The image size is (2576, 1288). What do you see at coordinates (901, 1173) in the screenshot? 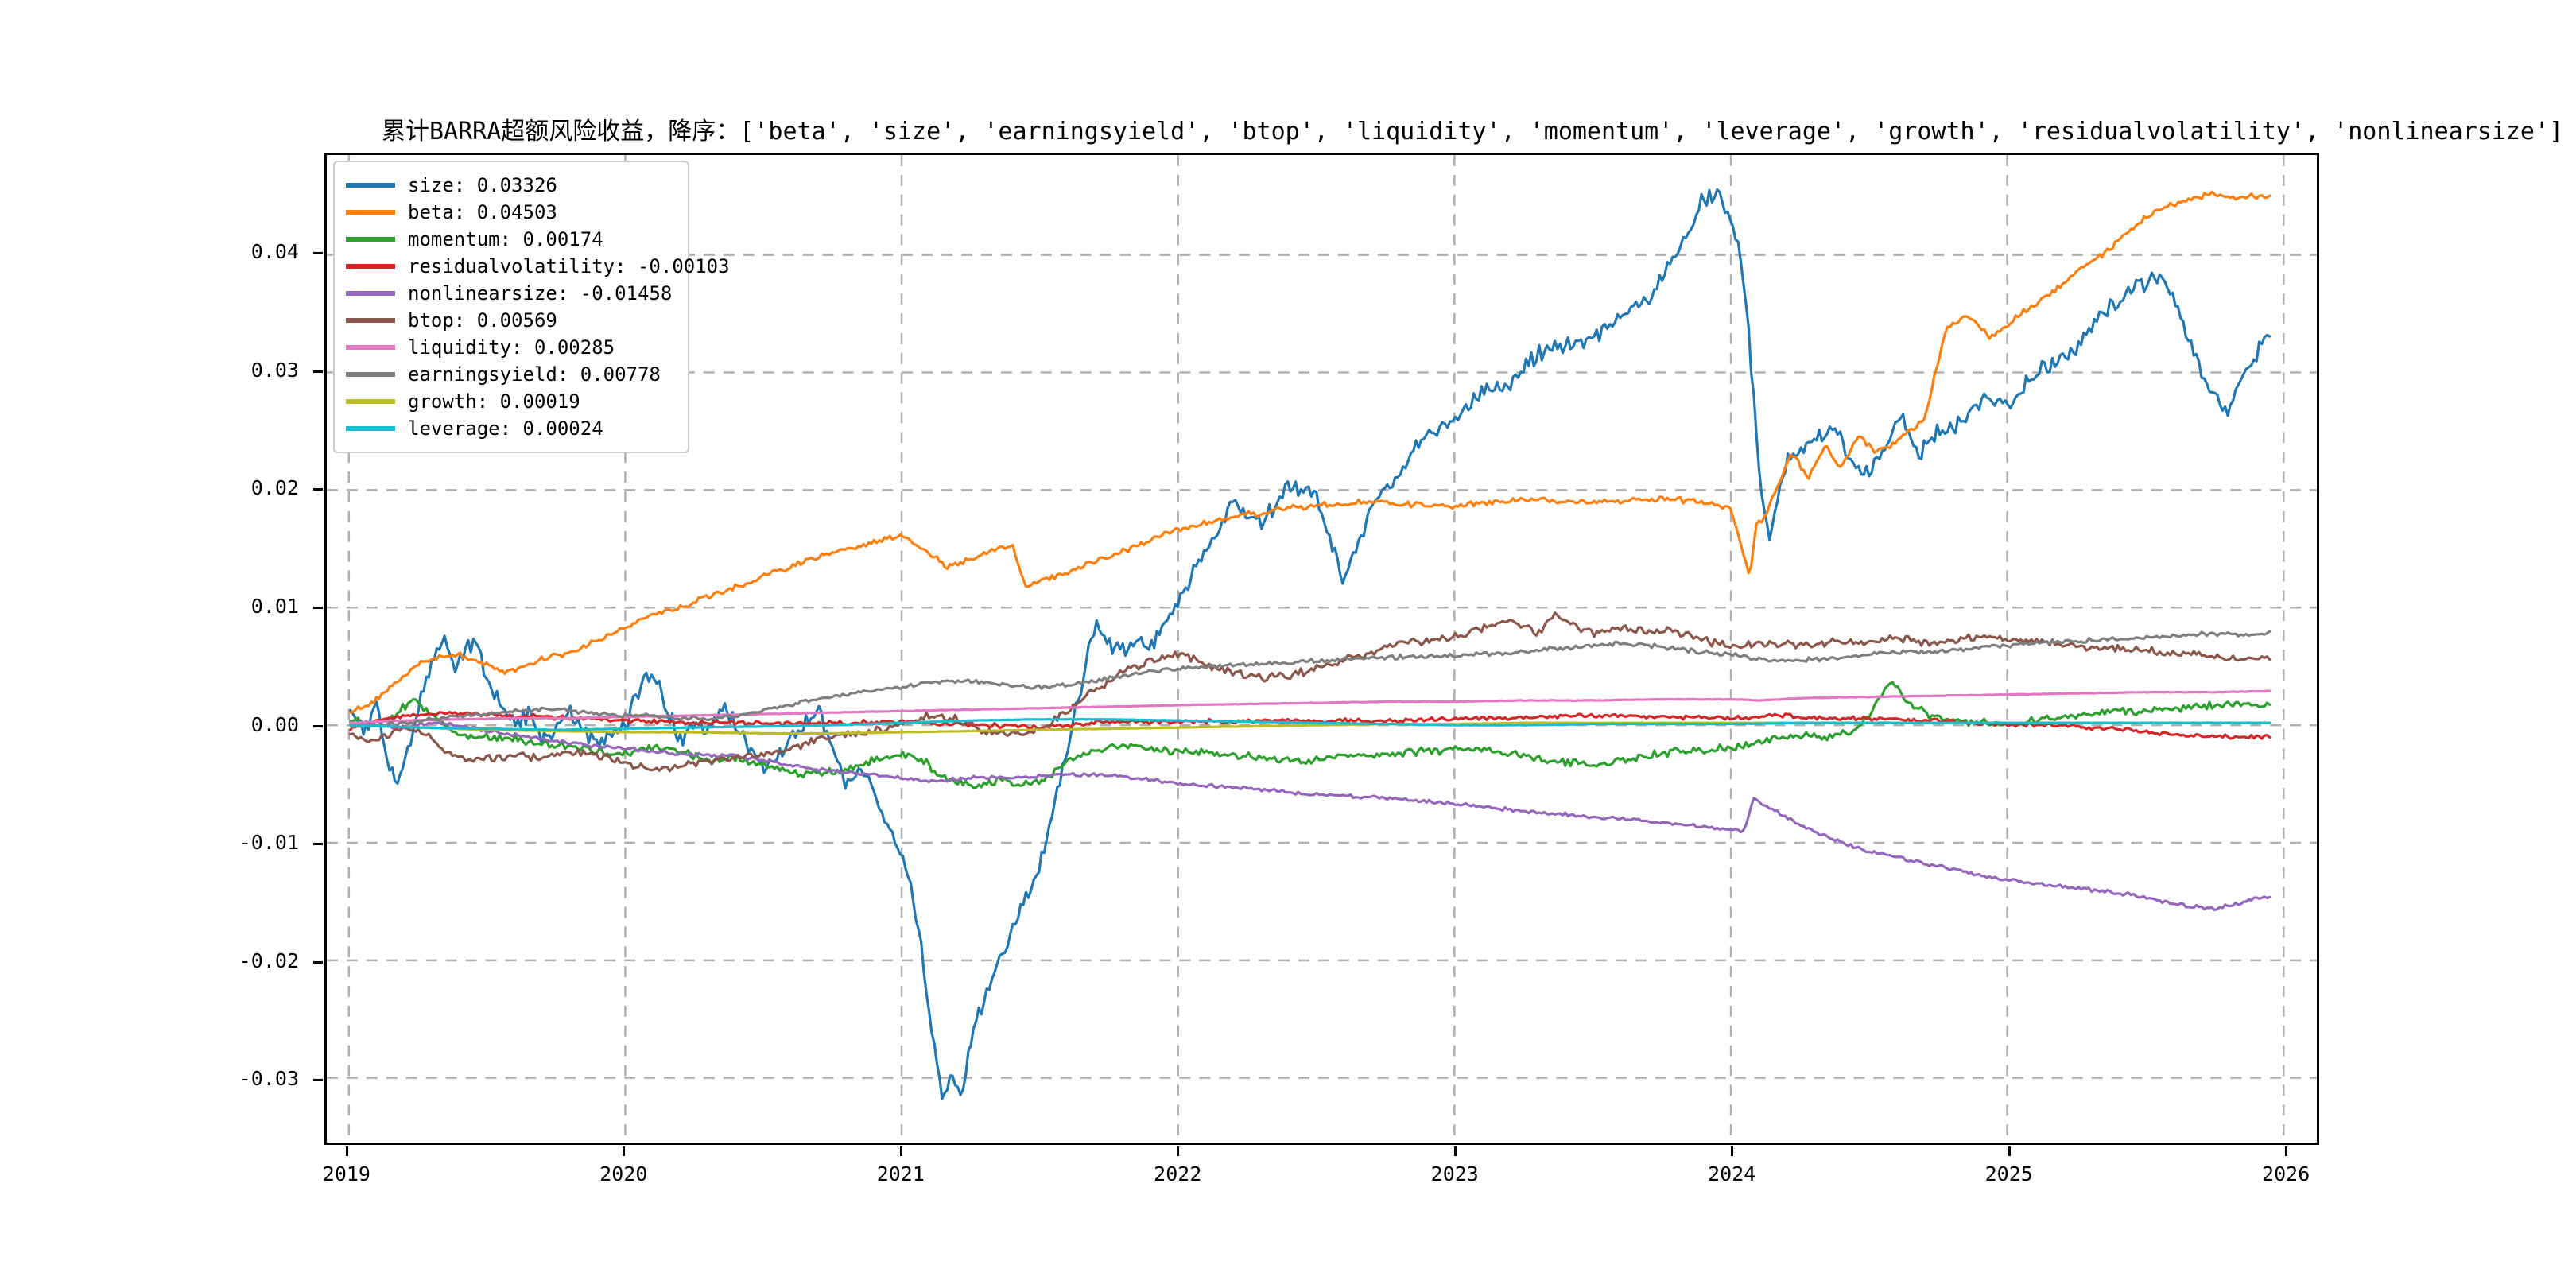
I see `x-axis-tick-label: 2021` at bounding box center [901, 1173].